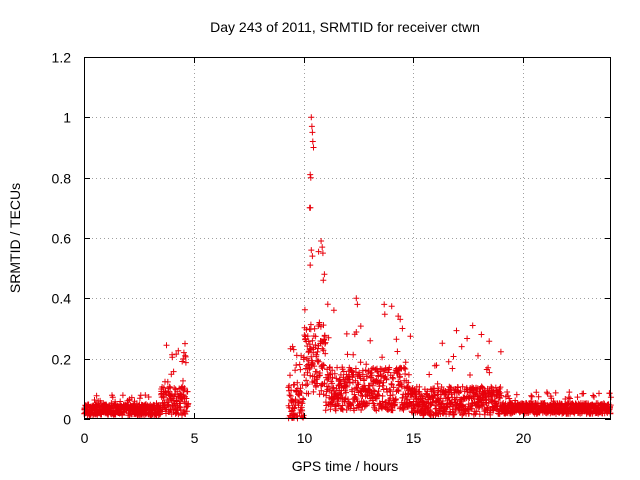  I want to click on x-tick-label: 5, so click(195, 438).